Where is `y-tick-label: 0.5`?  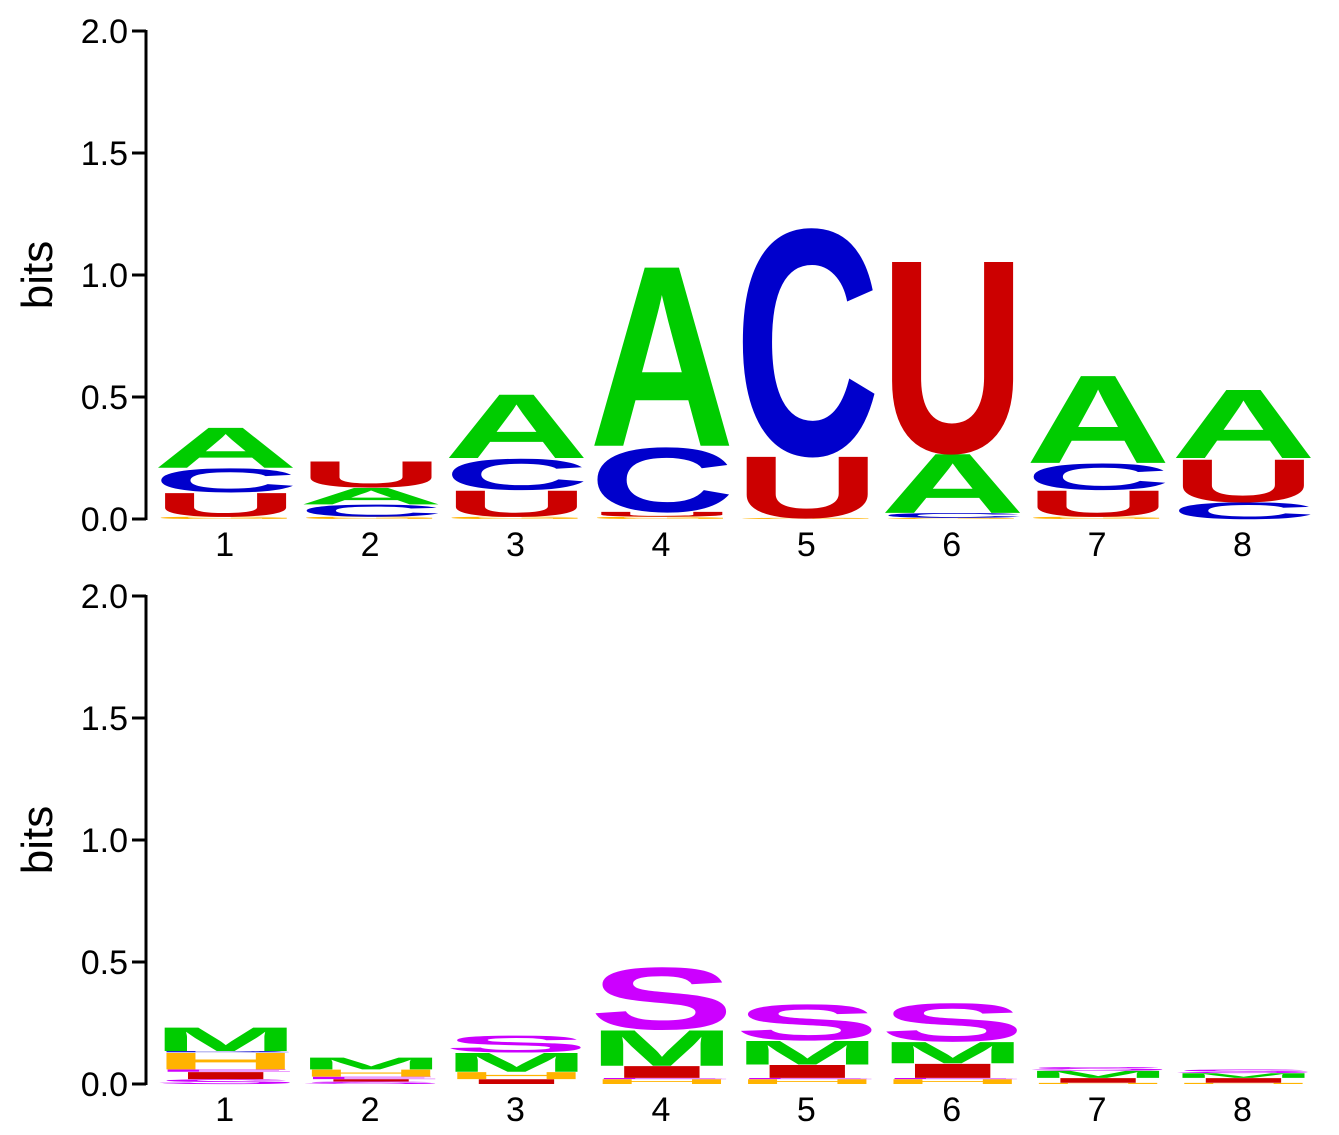
y-tick-label: 0.5 is located at coordinates (104, 963).